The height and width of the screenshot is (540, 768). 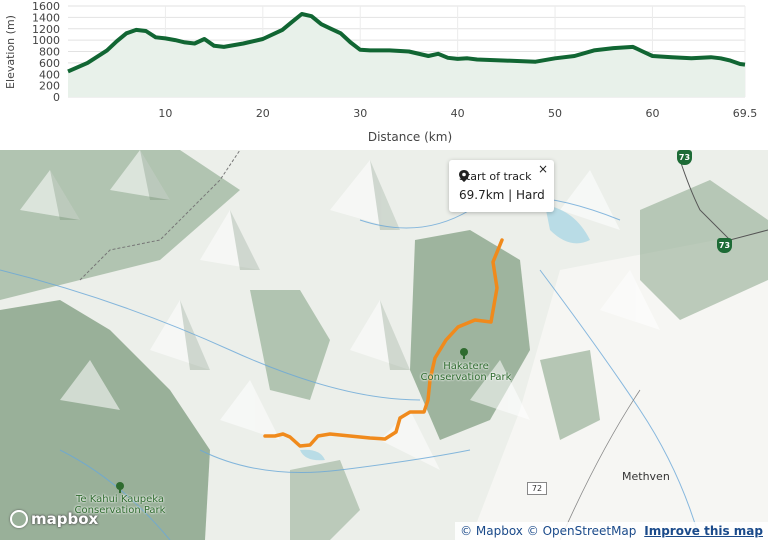 I want to click on x-tick-label: 60, so click(x=652, y=113).